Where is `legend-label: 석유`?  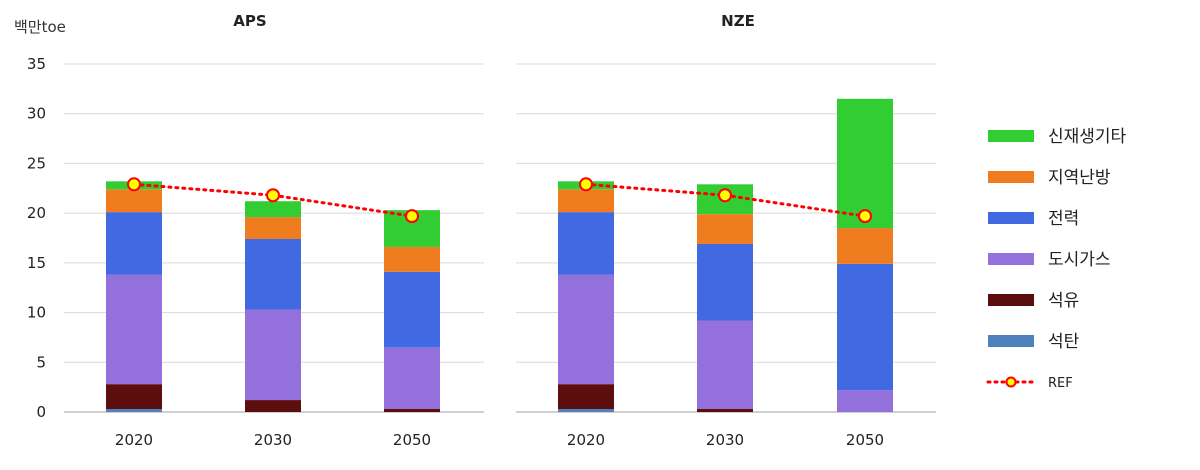
legend-label: 석유 is located at coordinates (1063, 301).